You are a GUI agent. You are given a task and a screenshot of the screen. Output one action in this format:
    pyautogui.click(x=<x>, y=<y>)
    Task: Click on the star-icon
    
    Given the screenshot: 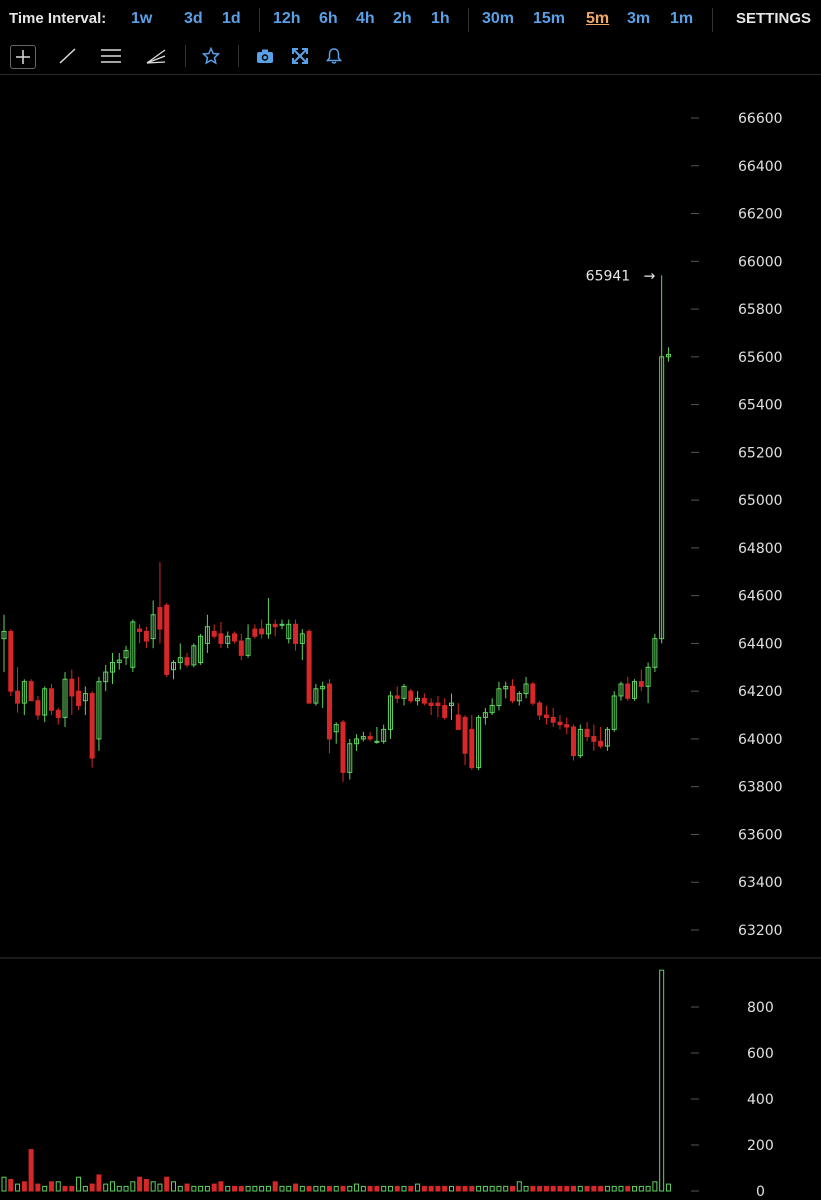 What is the action you would take?
    pyautogui.click(x=211, y=56)
    